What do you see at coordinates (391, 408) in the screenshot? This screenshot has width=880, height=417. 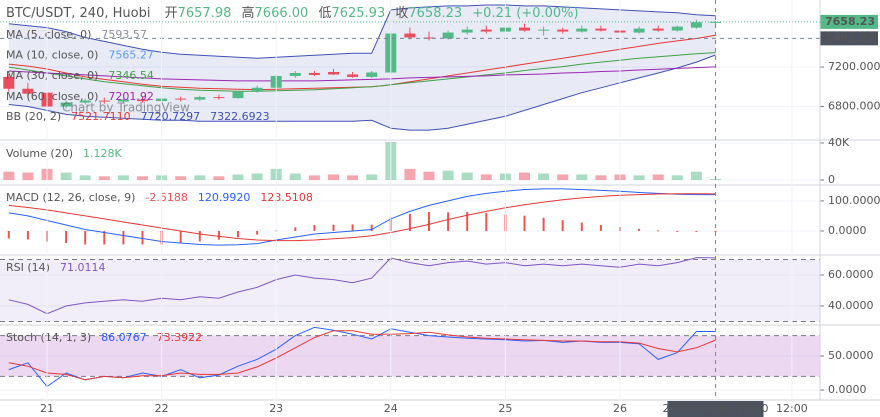 I see `x-tick-label: 24` at bounding box center [391, 408].